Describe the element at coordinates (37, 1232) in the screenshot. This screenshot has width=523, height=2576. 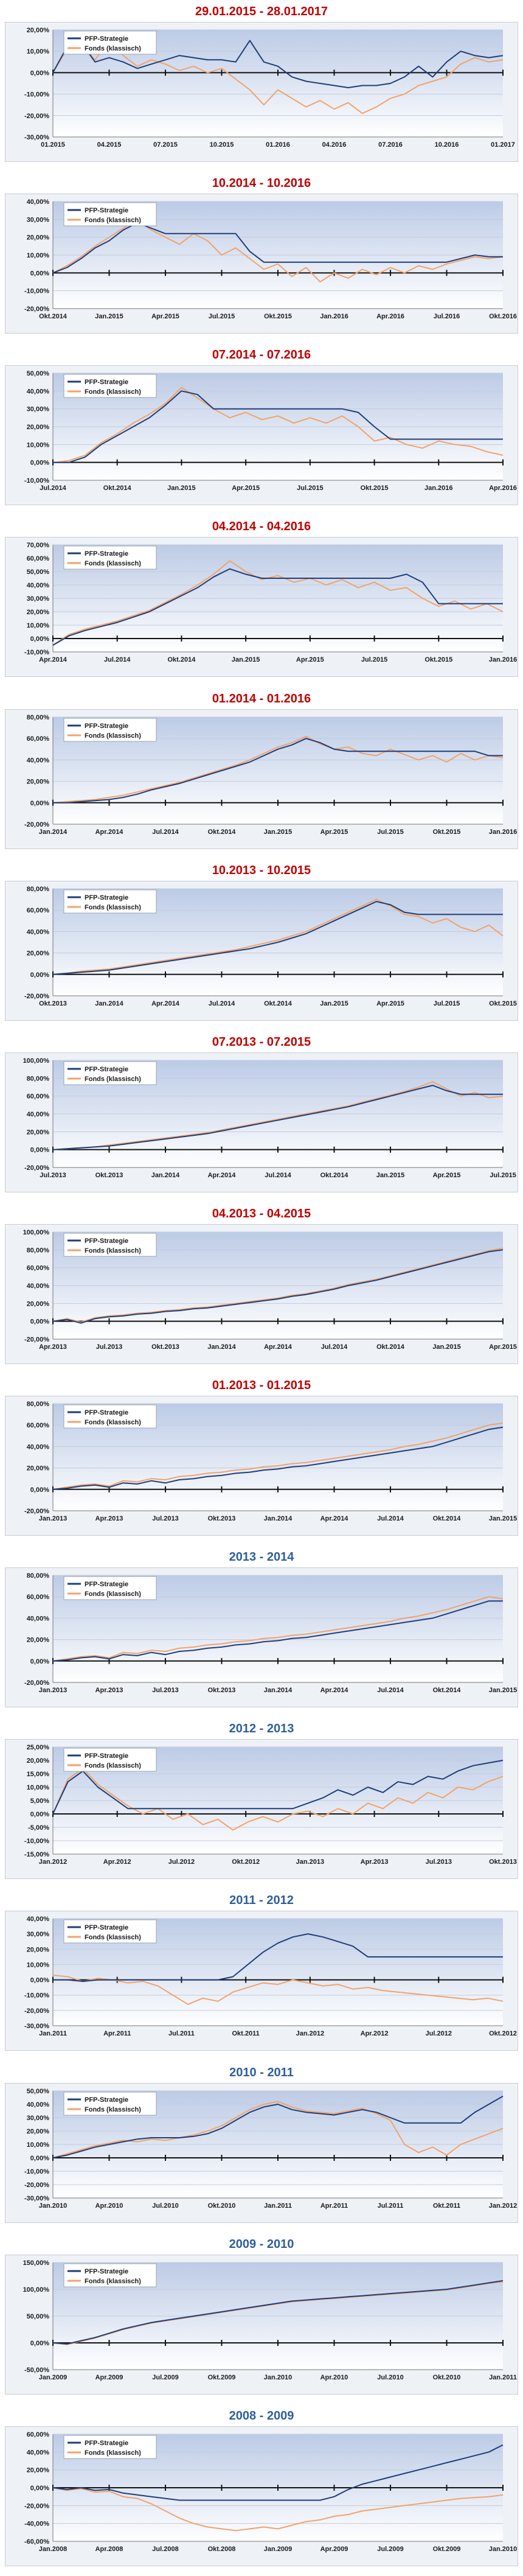
I see `y-tick-label: 100,00%` at that location.